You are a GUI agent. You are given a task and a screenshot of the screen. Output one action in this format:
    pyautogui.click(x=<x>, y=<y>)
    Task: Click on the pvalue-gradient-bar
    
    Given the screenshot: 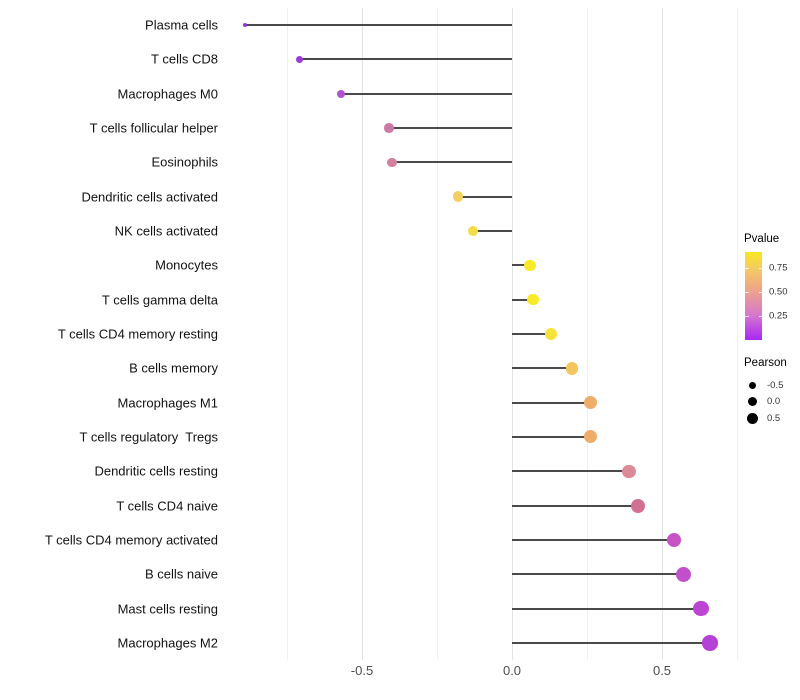 What is the action you would take?
    pyautogui.click(x=753, y=296)
    